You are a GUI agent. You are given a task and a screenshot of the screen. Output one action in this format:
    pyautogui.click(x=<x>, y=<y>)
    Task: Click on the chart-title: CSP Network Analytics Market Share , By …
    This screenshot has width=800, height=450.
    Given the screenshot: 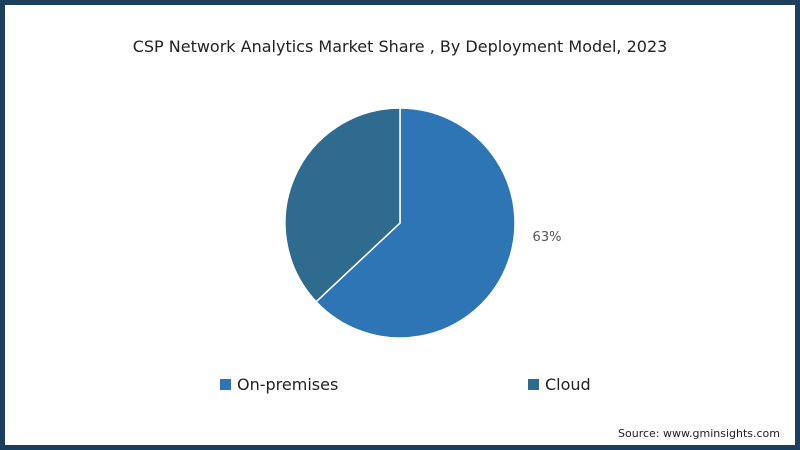 What is the action you would take?
    pyautogui.click(x=400, y=46)
    